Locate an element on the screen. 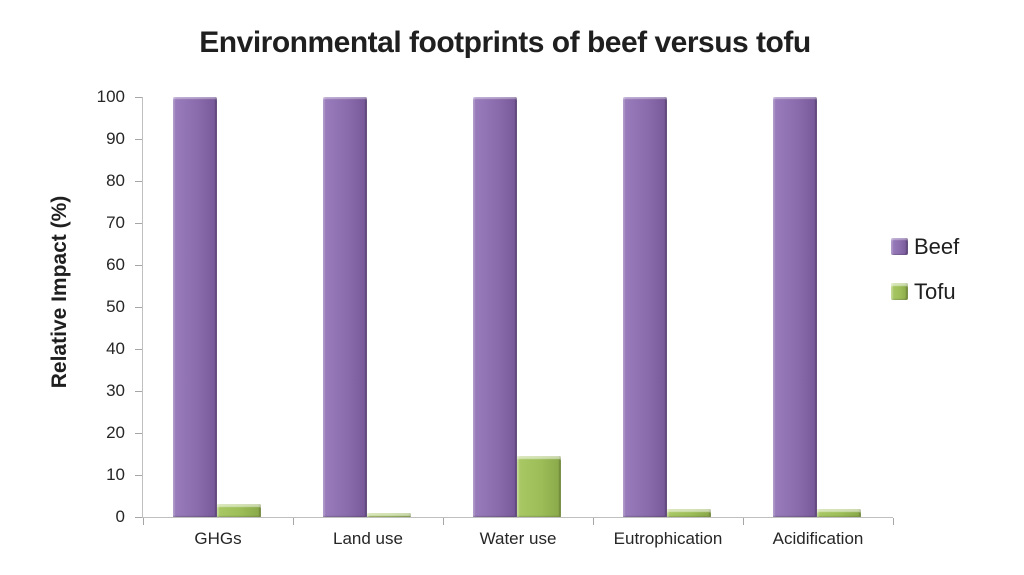 The width and height of the screenshot is (1024, 575). y-tick-label: 0 is located at coordinates (120, 516).